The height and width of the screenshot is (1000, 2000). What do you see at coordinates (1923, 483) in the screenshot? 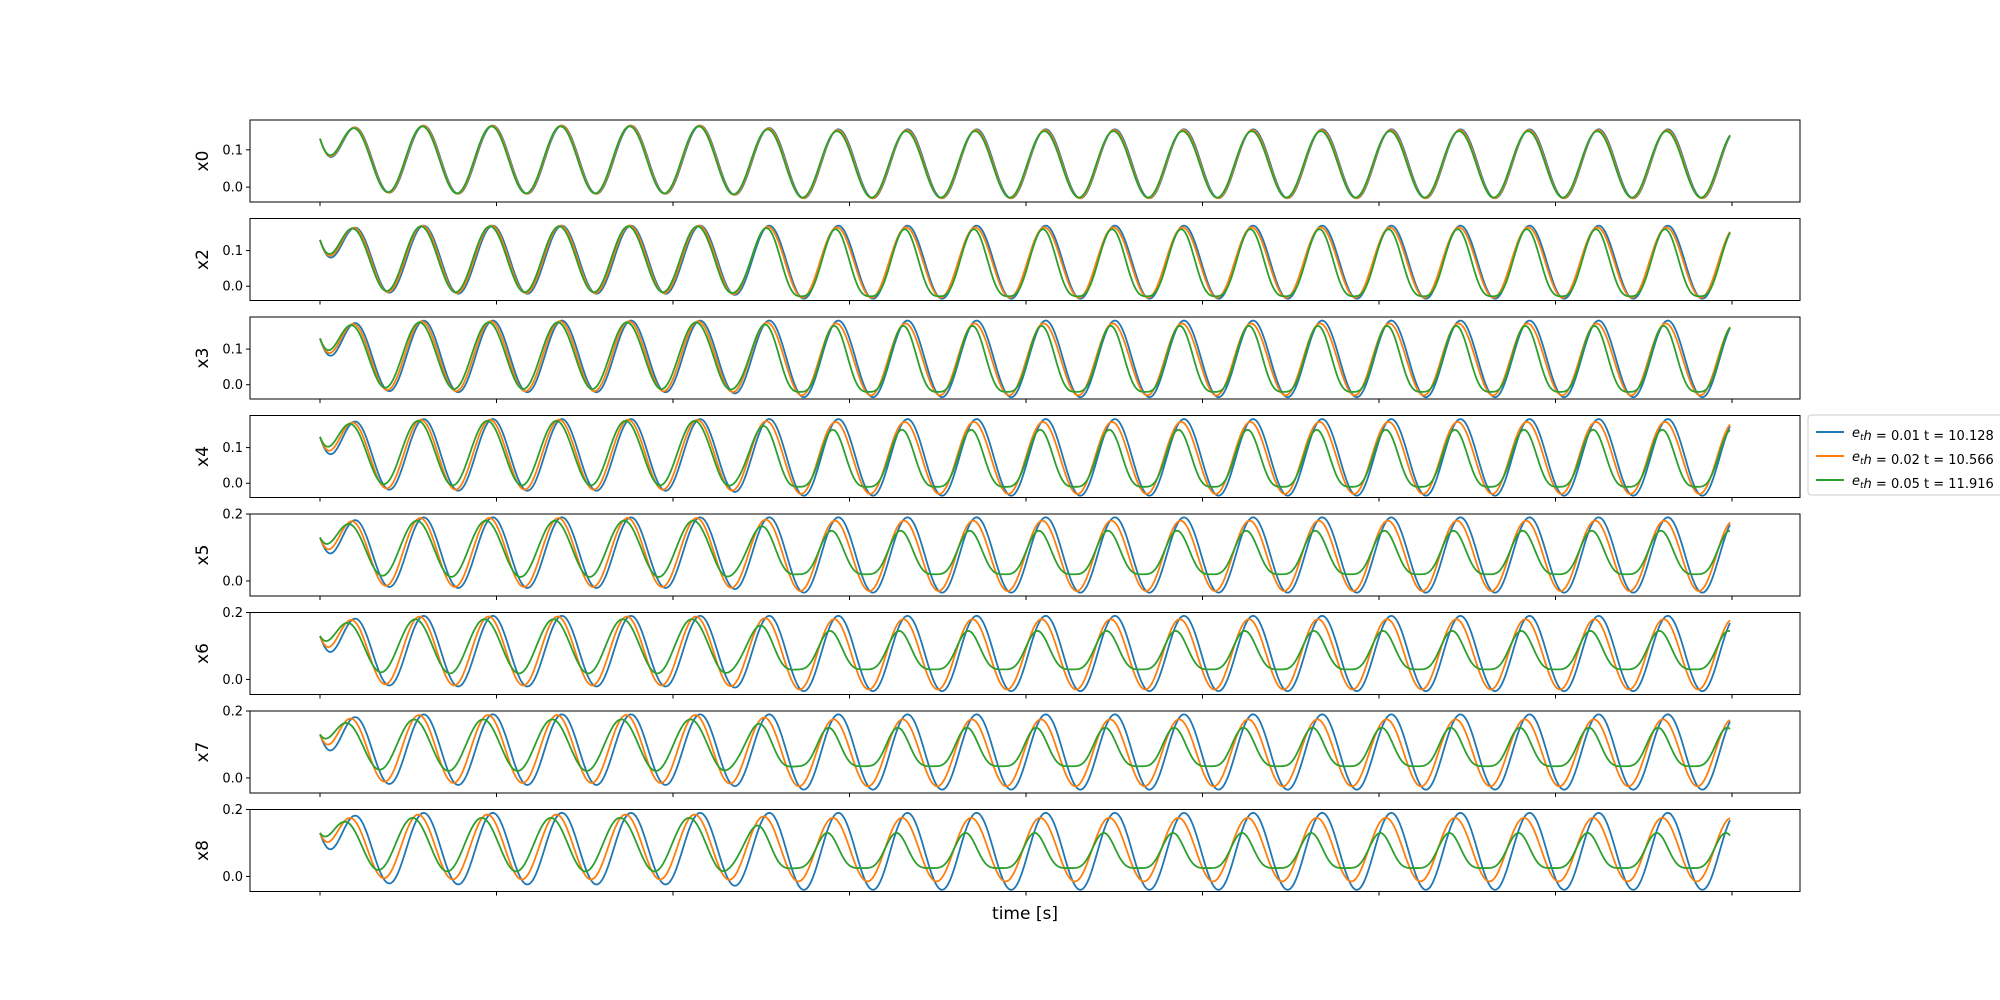
I see `legend-entry-2: eth = 0.05 t = 11.916` at bounding box center [1923, 483].